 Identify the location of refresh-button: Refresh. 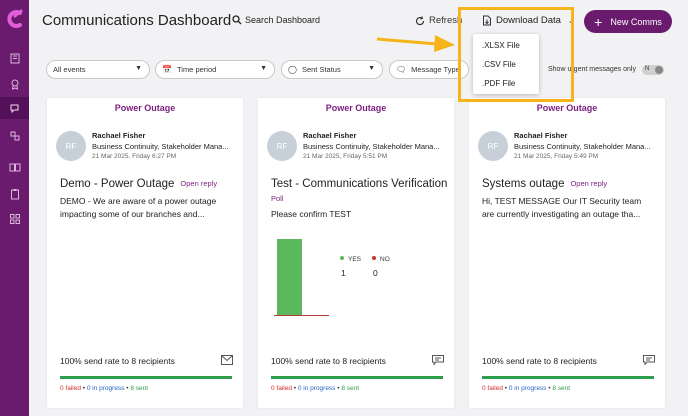
(438, 20).